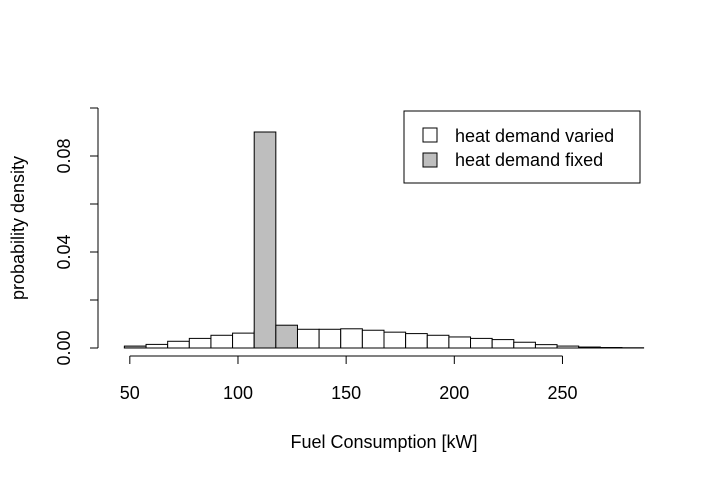  I want to click on legend-swatch-varied, so click(430, 135).